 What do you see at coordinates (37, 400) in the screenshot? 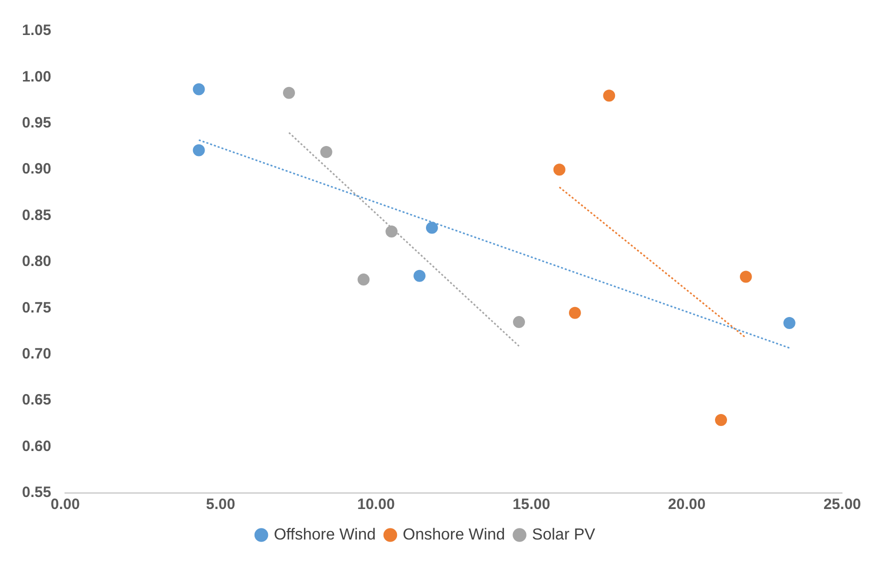
I see `y-tick-label: 0.65` at bounding box center [37, 400].